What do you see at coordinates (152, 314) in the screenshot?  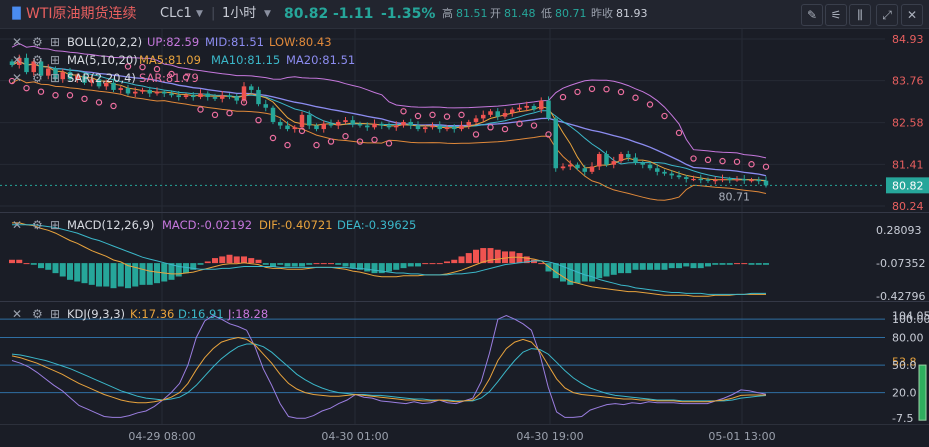 I see `k-value: K:17.36` at bounding box center [152, 314].